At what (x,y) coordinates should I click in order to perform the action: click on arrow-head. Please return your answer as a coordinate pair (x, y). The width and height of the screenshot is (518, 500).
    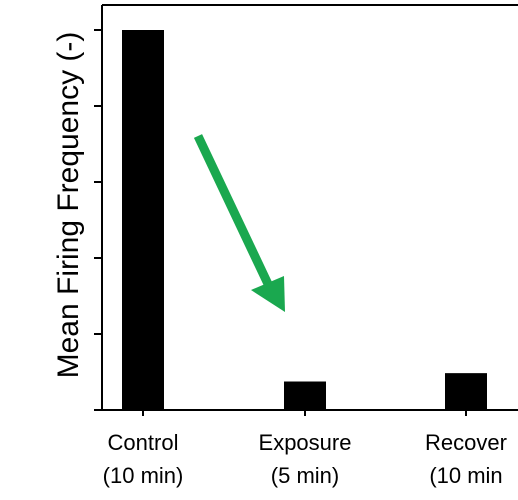
    Looking at the image, I should click on (268, 294).